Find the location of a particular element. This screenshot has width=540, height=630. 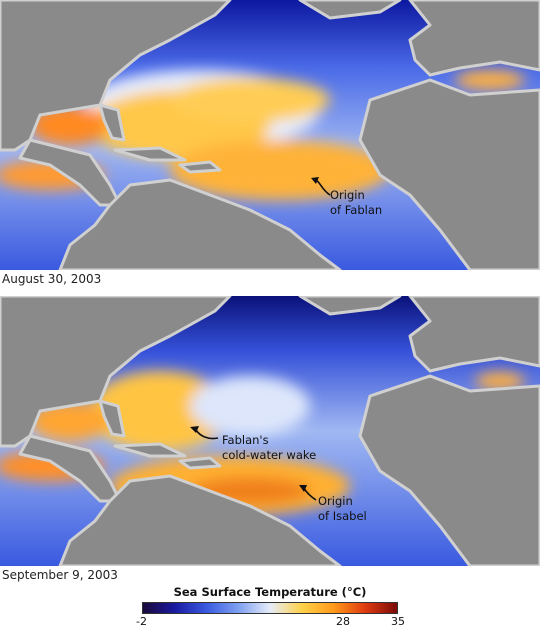

legend-title: Sea Surface Temperature (°C) is located at coordinates (270, 592).